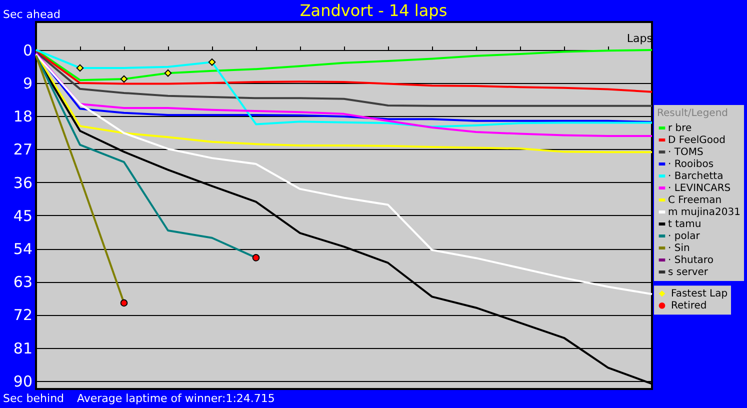 The height and width of the screenshot is (408, 747). Describe the element at coordinates (699, 188) in the screenshot. I see `legend-label: · LEVINCARS` at that location.